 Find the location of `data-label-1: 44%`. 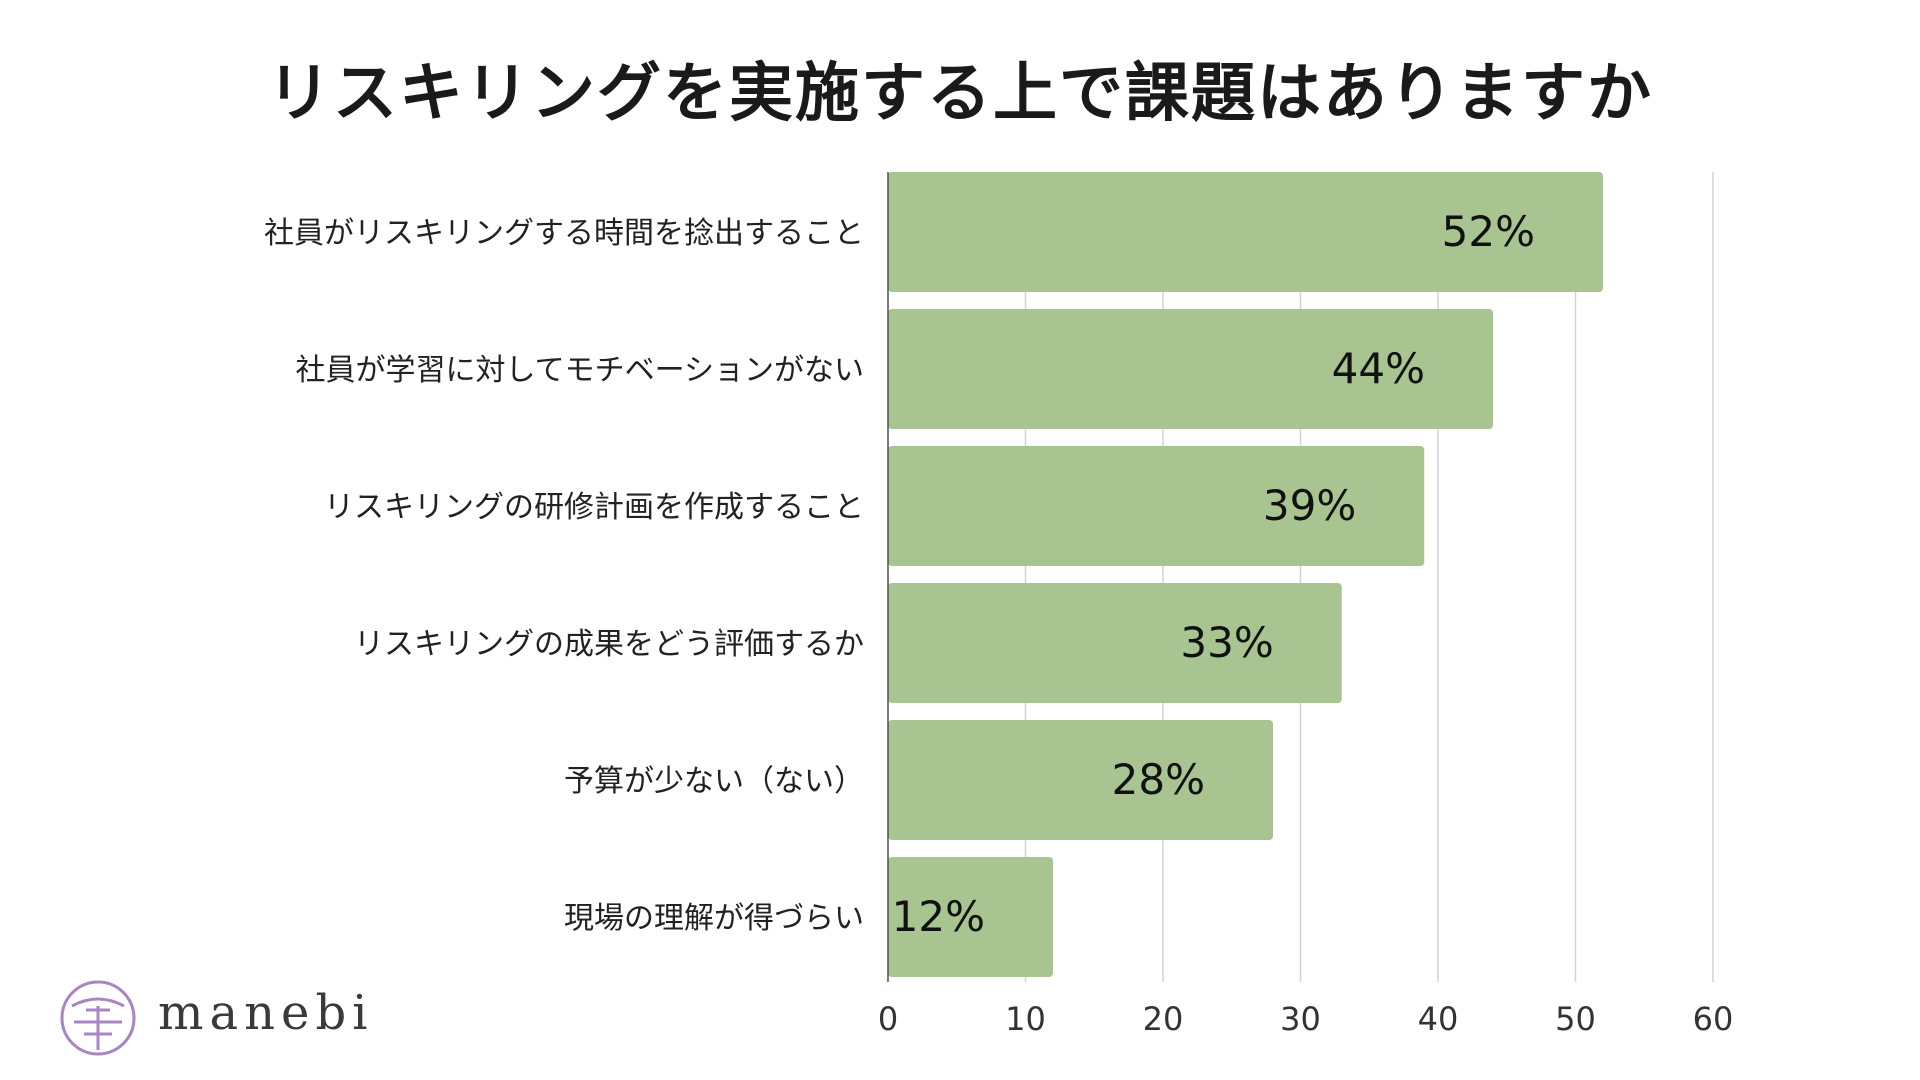

data-label-1: 44% is located at coordinates (1378, 368).